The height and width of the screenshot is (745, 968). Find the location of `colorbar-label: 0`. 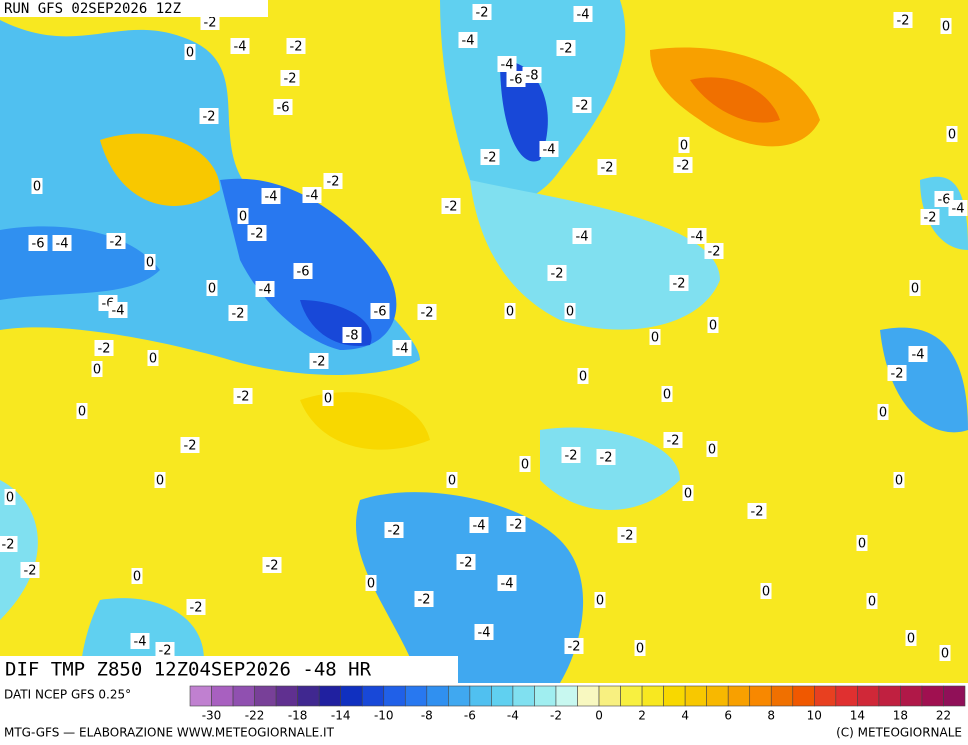

colorbar-label: 0 is located at coordinates (599, 716).